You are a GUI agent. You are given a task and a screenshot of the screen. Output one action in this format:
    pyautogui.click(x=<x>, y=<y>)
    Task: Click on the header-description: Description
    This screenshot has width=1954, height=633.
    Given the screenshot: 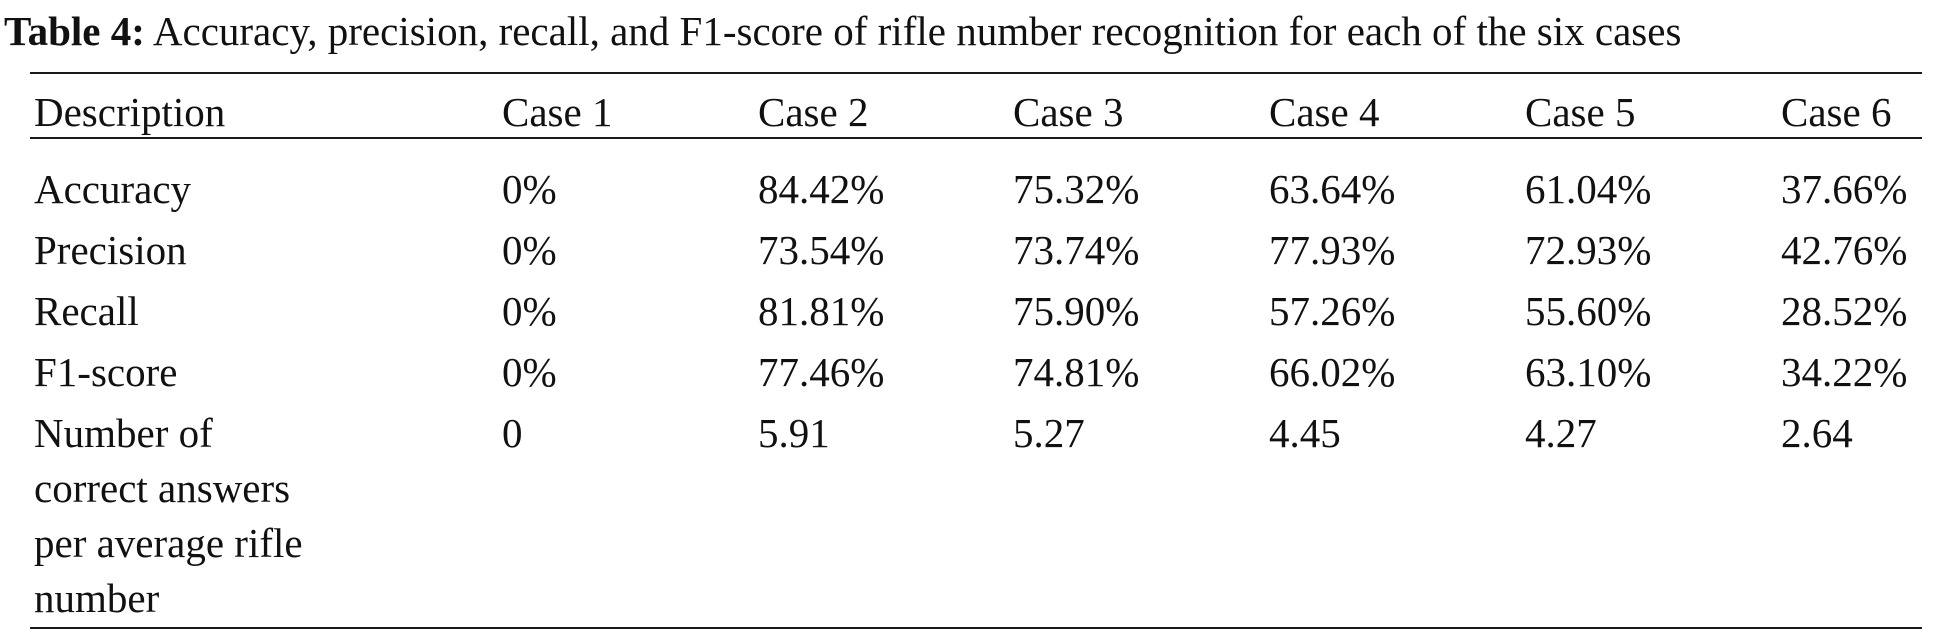 What is the action you would take?
    pyautogui.click(x=130, y=112)
    